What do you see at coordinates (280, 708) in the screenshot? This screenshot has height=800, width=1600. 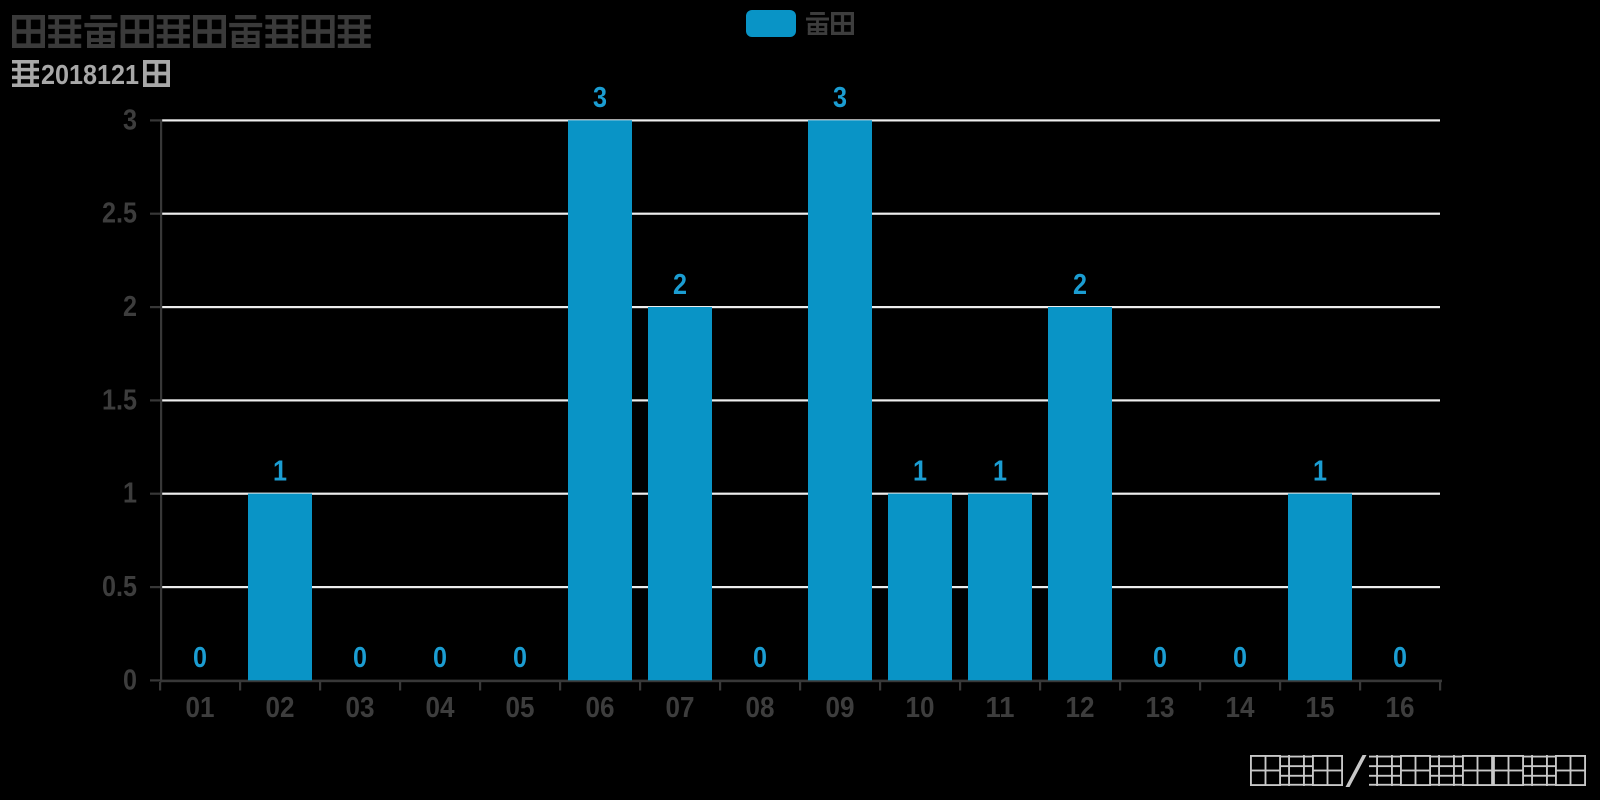 I see `svg-text: 02` at bounding box center [280, 708].